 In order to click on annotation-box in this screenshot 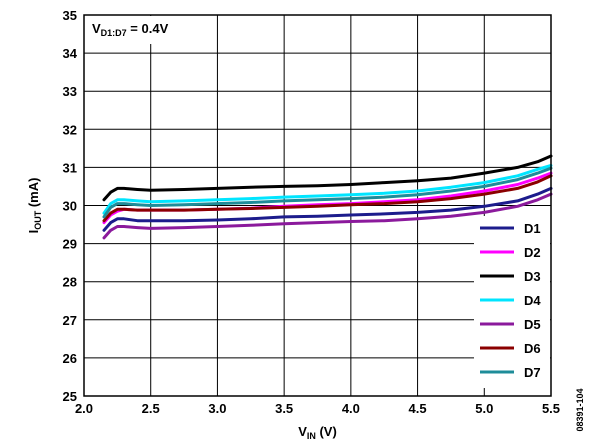, I will do `click(142, 30)`.